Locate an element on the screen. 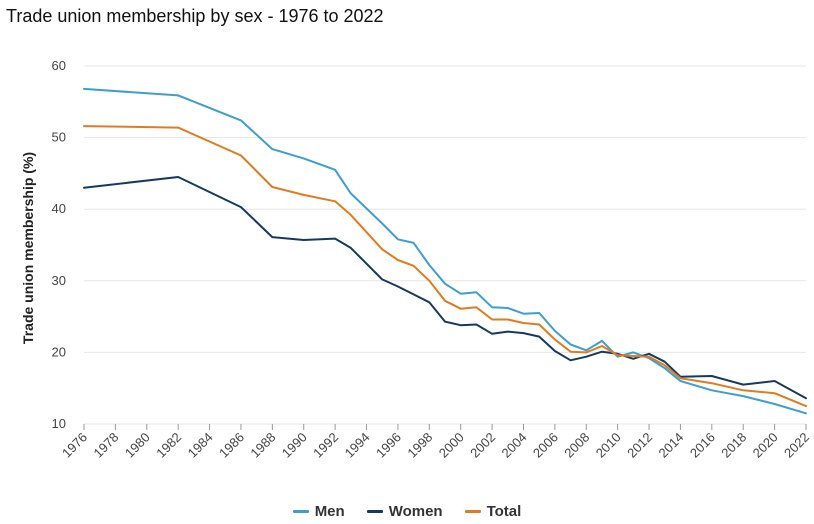 Image resolution: width=814 pixels, height=524 pixels. y-tick-labels: 10 20 30 40 50 60 is located at coordinates (59, 244).